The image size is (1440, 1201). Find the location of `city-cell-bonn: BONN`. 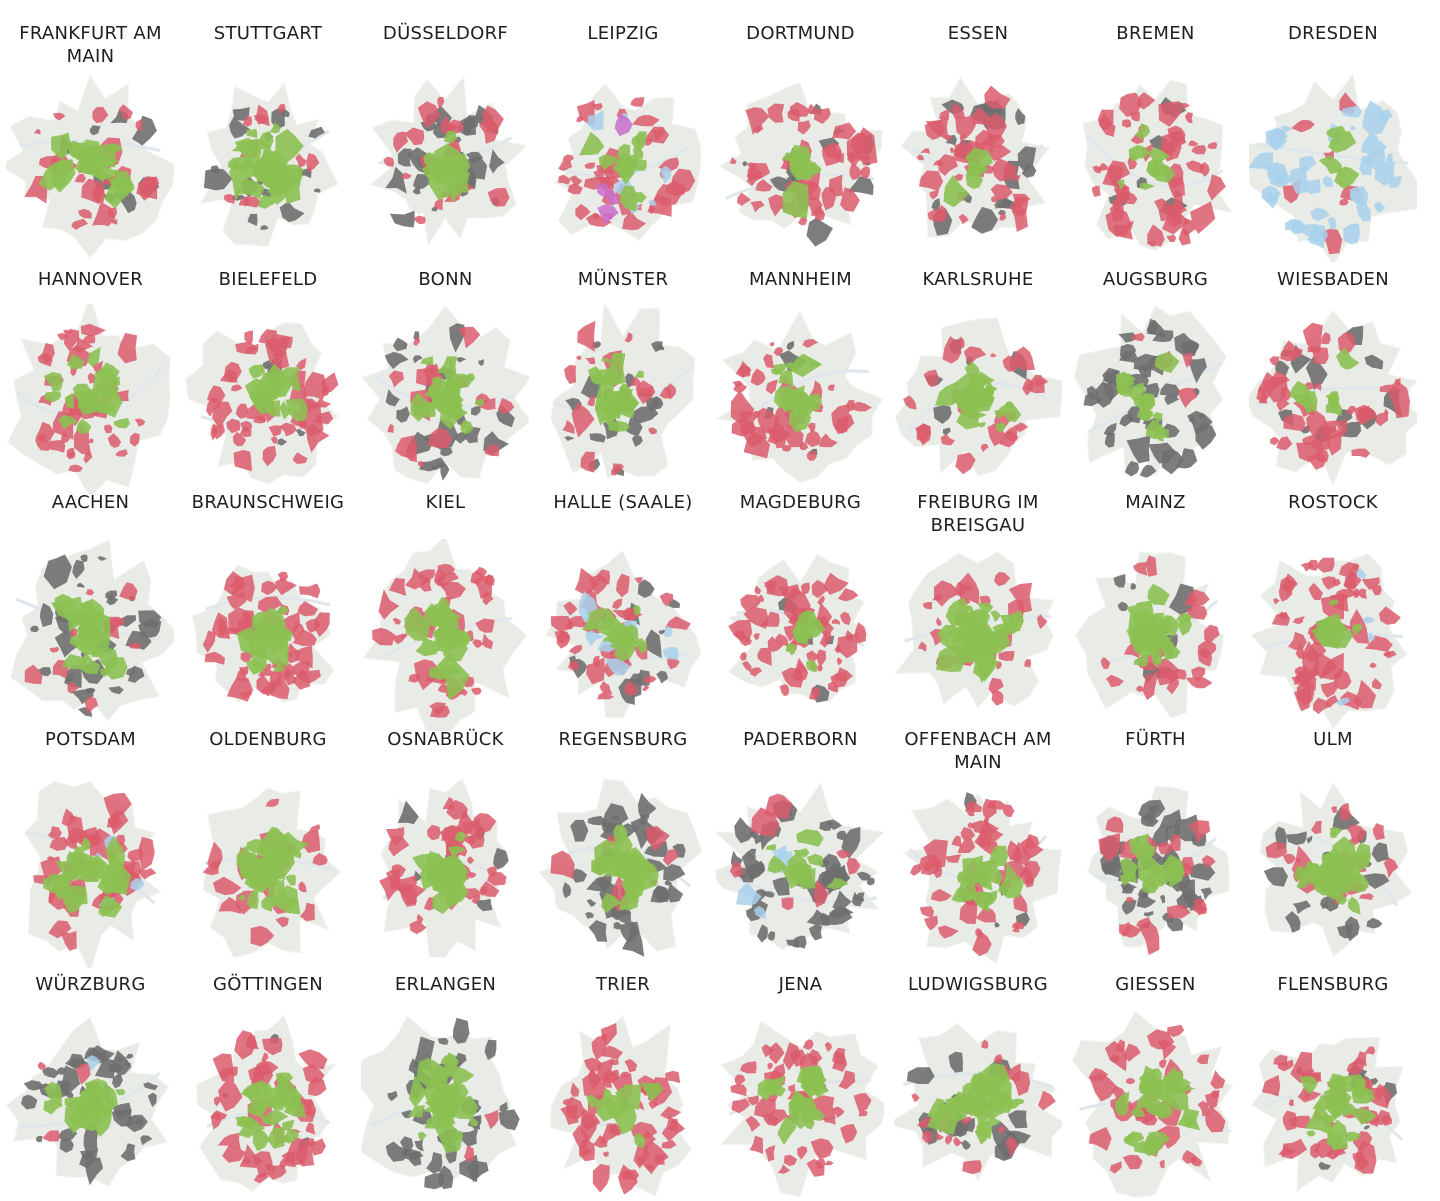

city-cell-bonn: BONN is located at coordinates (445, 381).